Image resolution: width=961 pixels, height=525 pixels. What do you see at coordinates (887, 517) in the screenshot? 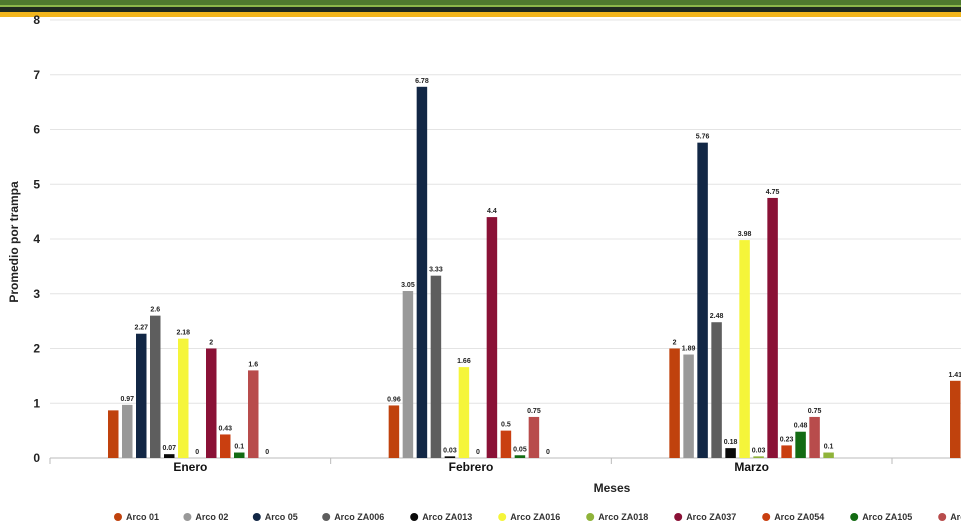
I see `legend-label: Arco ZA105` at bounding box center [887, 517].